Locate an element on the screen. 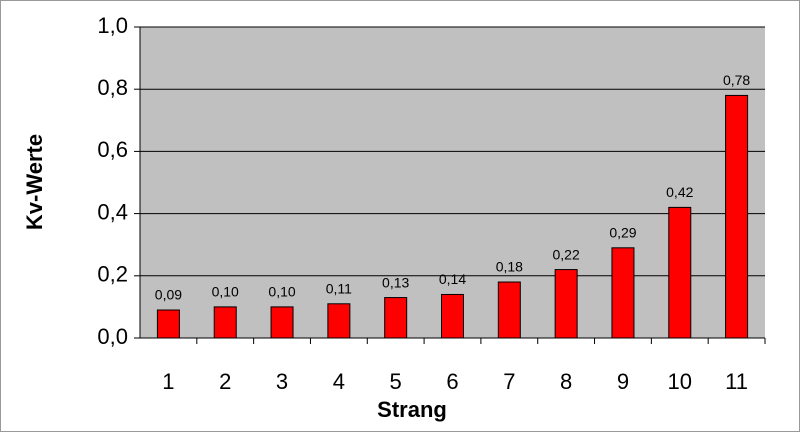 This screenshot has height=432, width=800. data-label: 0,11 is located at coordinates (339, 288).